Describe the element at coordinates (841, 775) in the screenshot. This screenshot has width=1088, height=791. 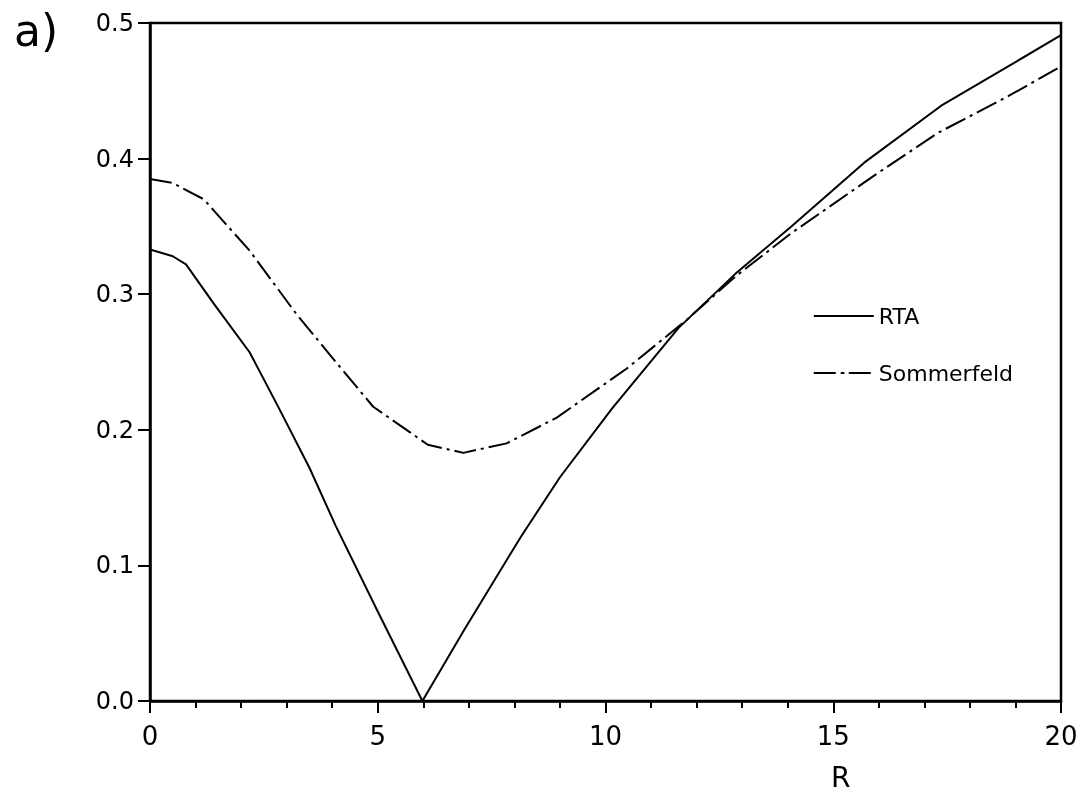
I see `x-axis-title: R` at that location.